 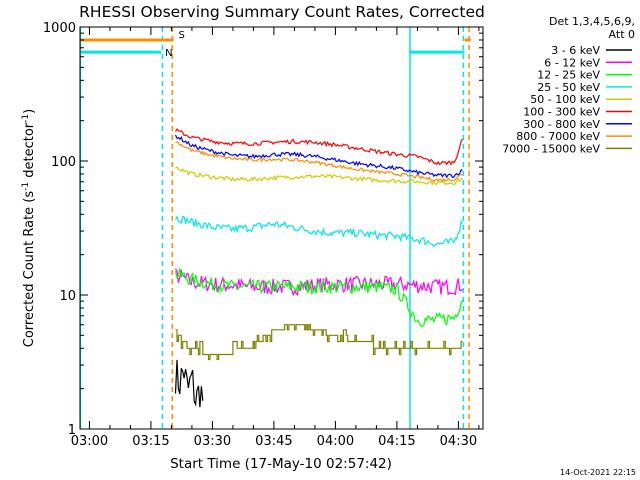 I want to click on flag-label: S, so click(x=181, y=35).